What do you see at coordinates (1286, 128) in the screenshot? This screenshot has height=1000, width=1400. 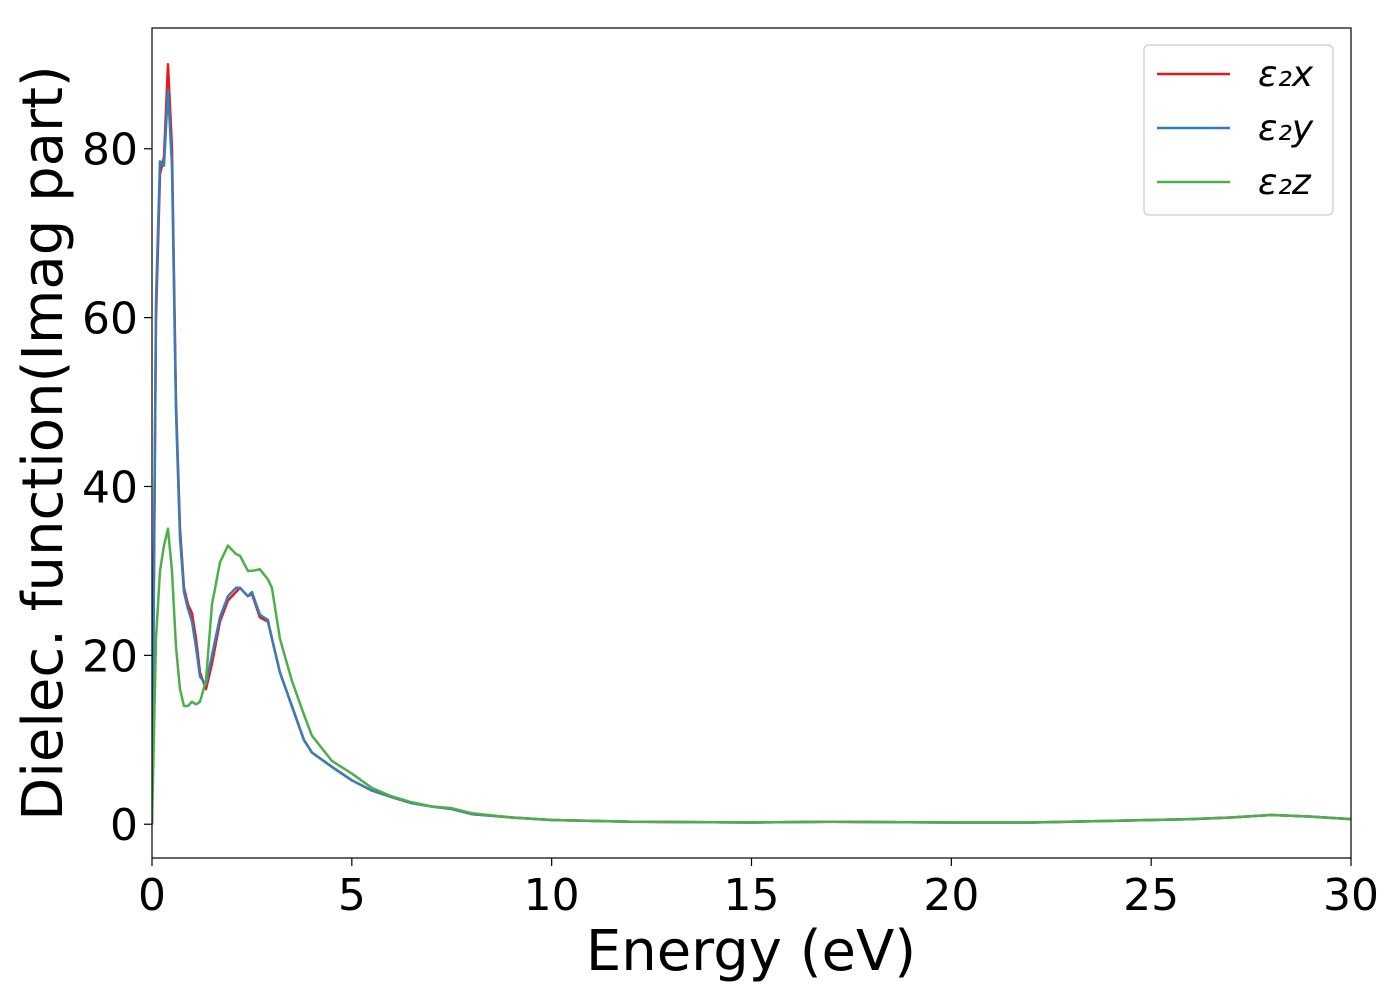 I see `legend-label: ε₂y` at bounding box center [1286, 128].